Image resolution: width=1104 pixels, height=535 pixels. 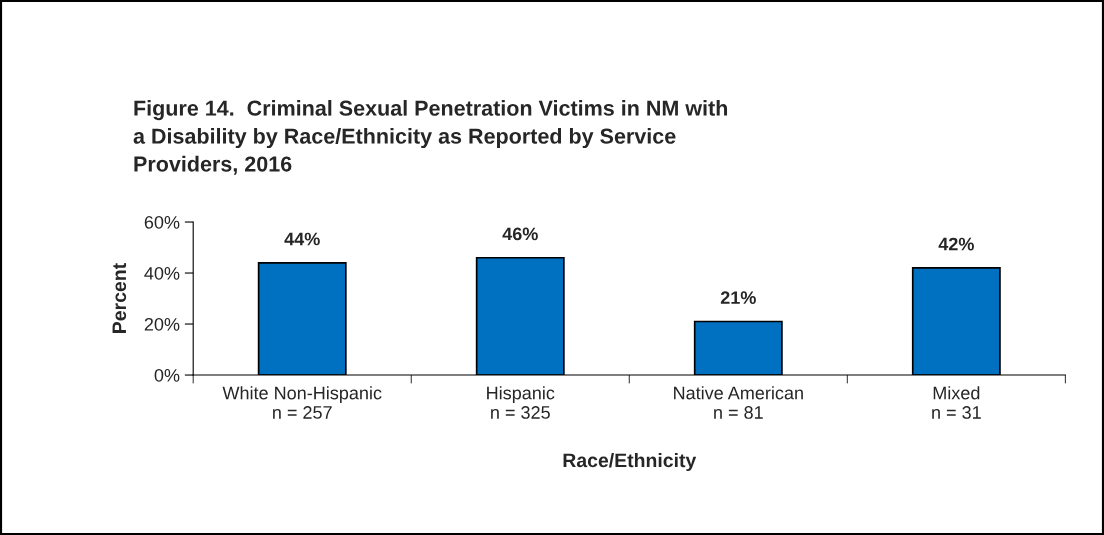 What do you see at coordinates (430, 137) in the screenshot?
I see `chart-title: Figure 14. Criminal Sexual Penetration Victims in NM with a Disability by Race/Ethnicity as Reported by Service Providers, 2016` at bounding box center [430, 137].